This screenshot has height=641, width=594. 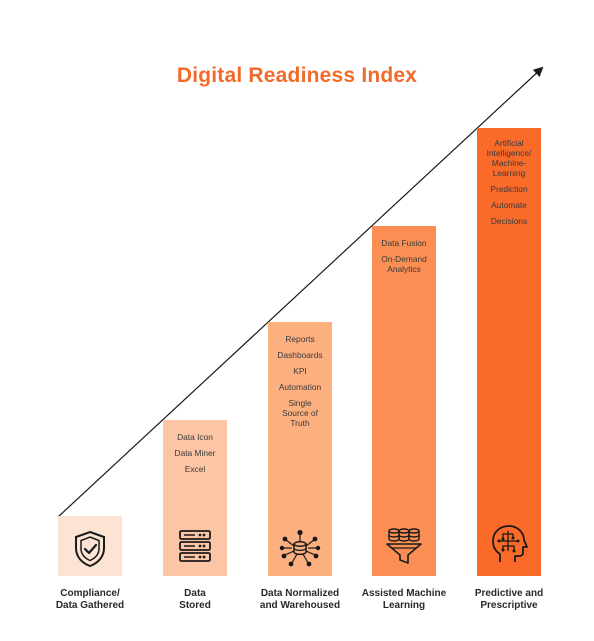 What do you see at coordinates (300, 413) in the screenshot?
I see `stage-item: Single Source of Truth` at bounding box center [300, 413].